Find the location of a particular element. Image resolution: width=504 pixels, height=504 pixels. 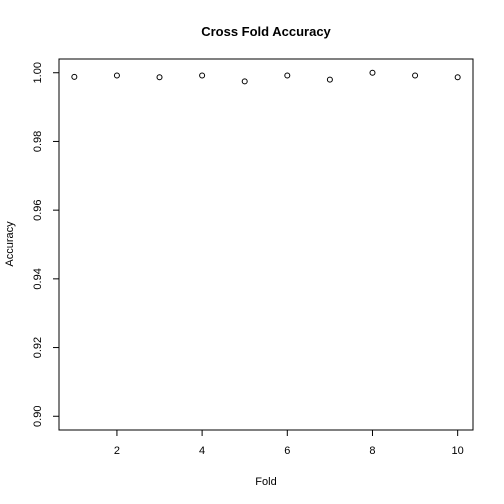

y-tick-label: 0.92 is located at coordinates (38, 347).